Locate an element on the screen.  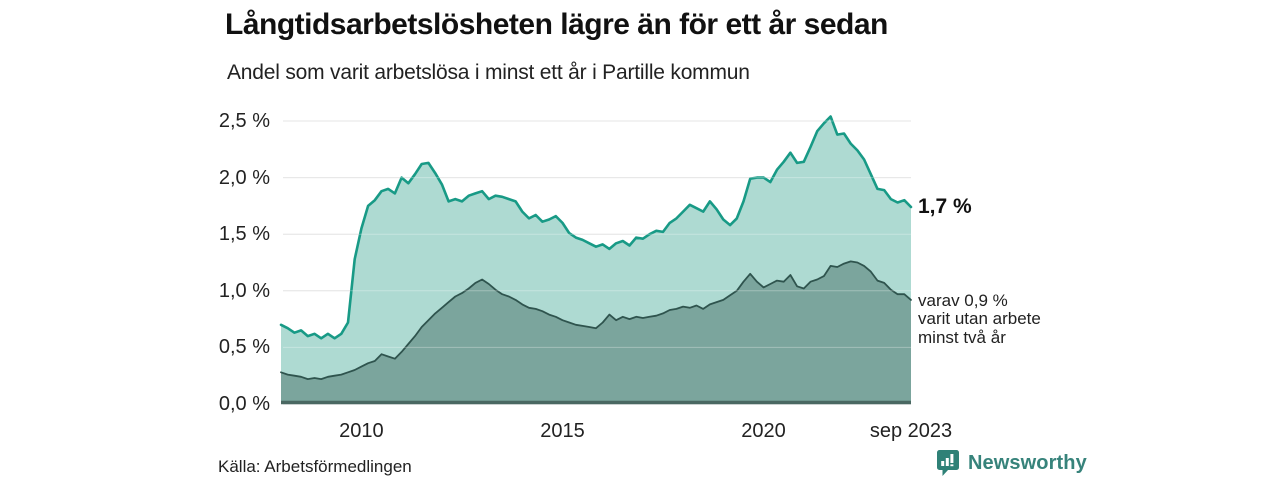
x-axis-tick-label: 2010 is located at coordinates (361, 431).